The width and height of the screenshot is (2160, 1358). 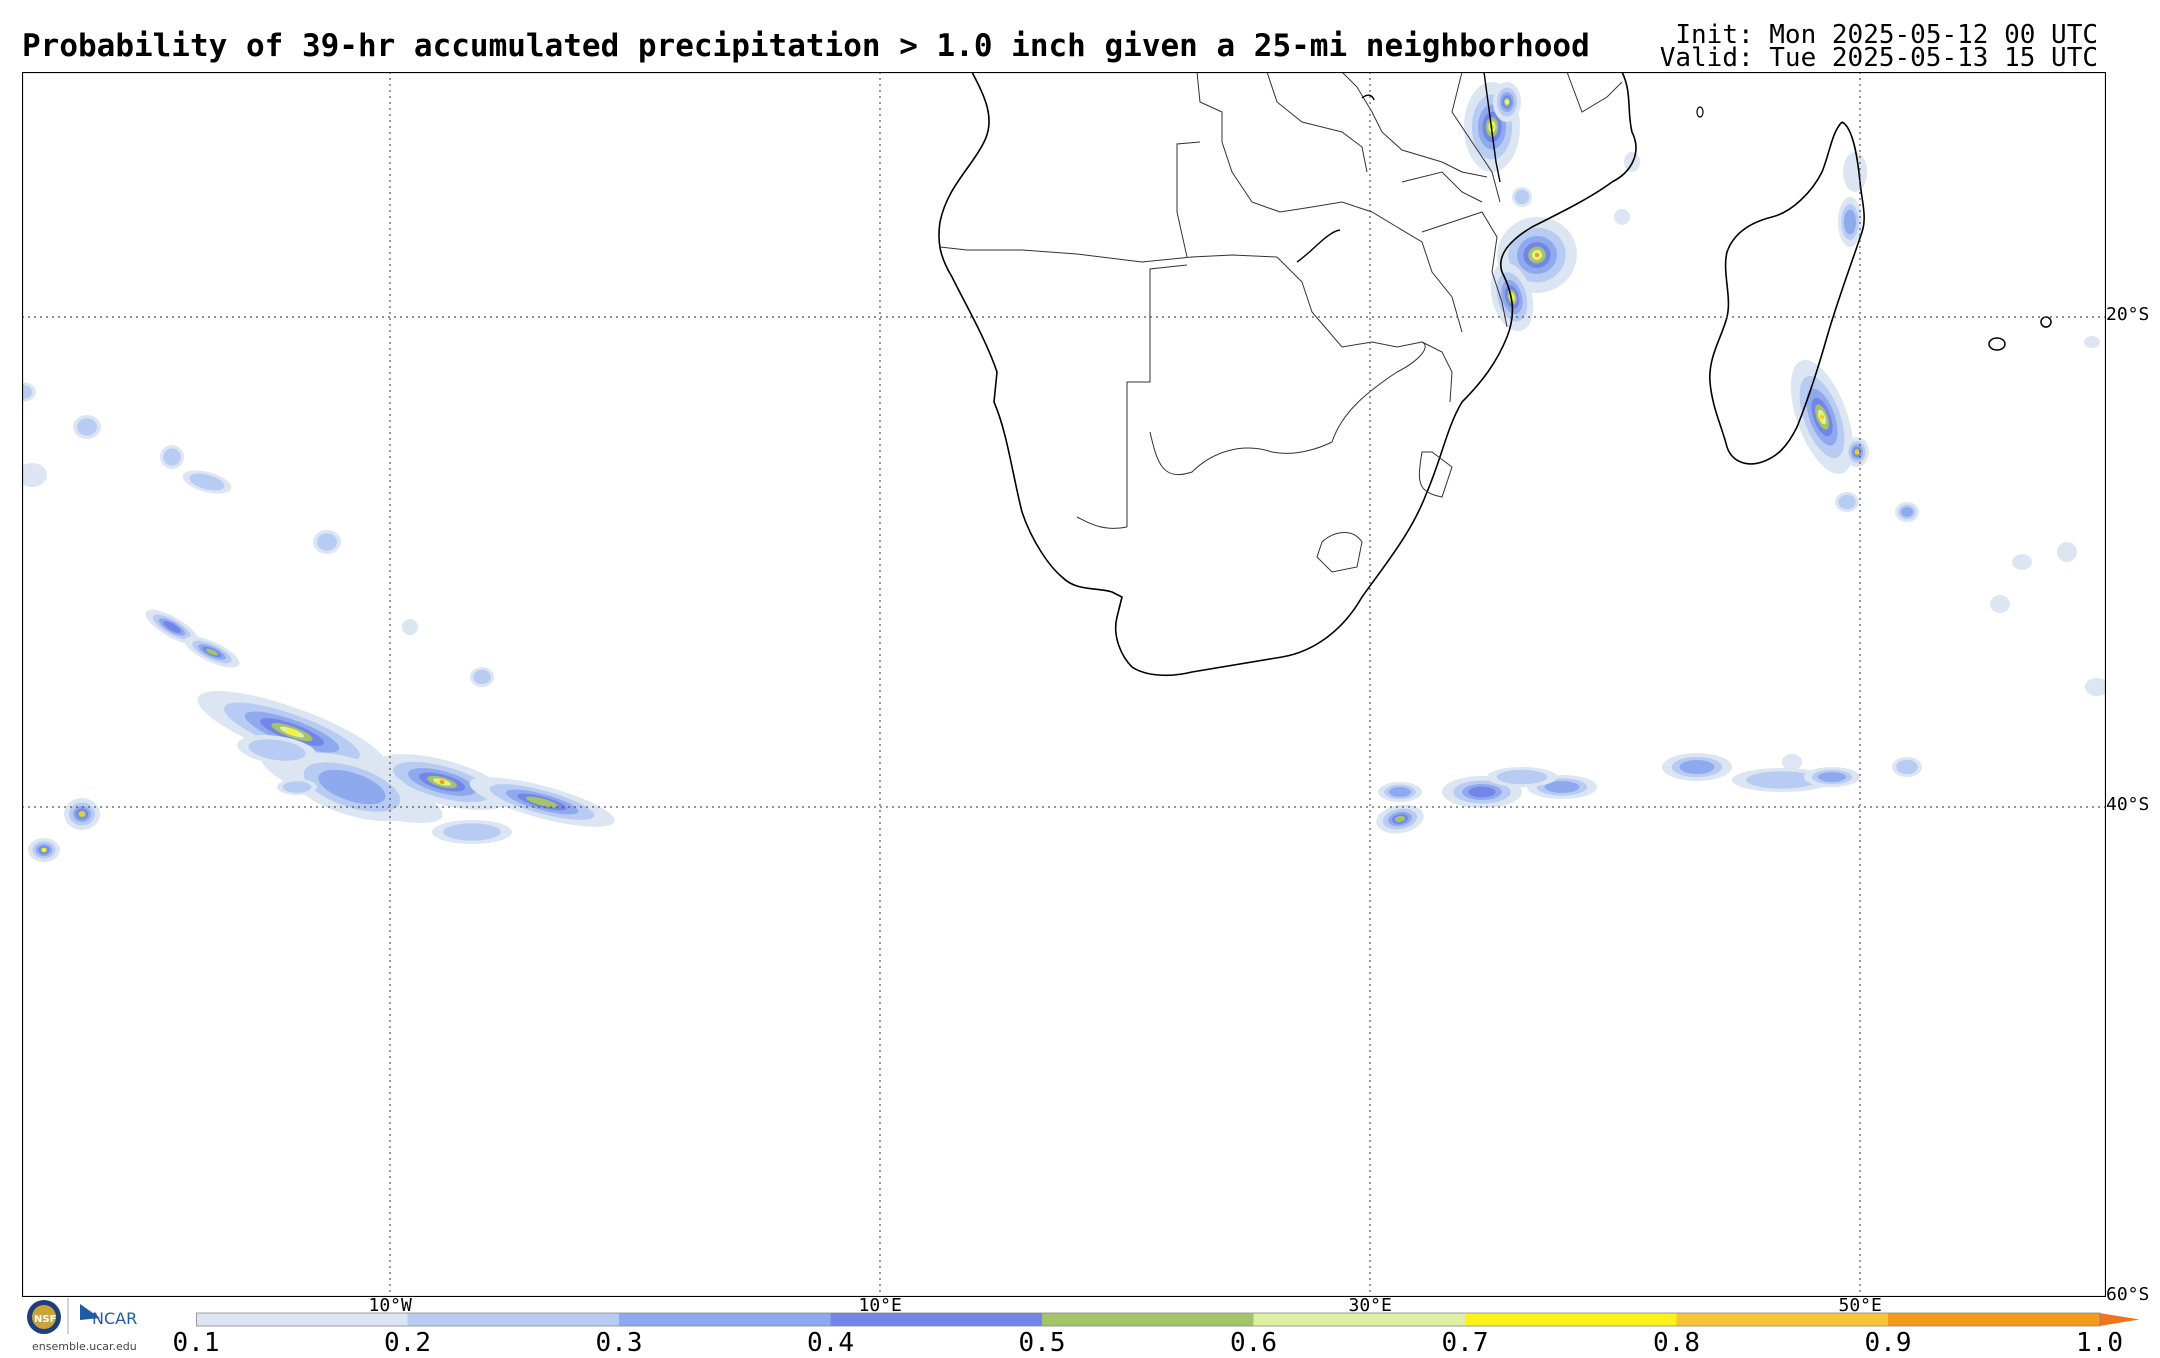 What do you see at coordinates (196, 1343) in the screenshot?
I see `colorbar-label: 0.1` at bounding box center [196, 1343].